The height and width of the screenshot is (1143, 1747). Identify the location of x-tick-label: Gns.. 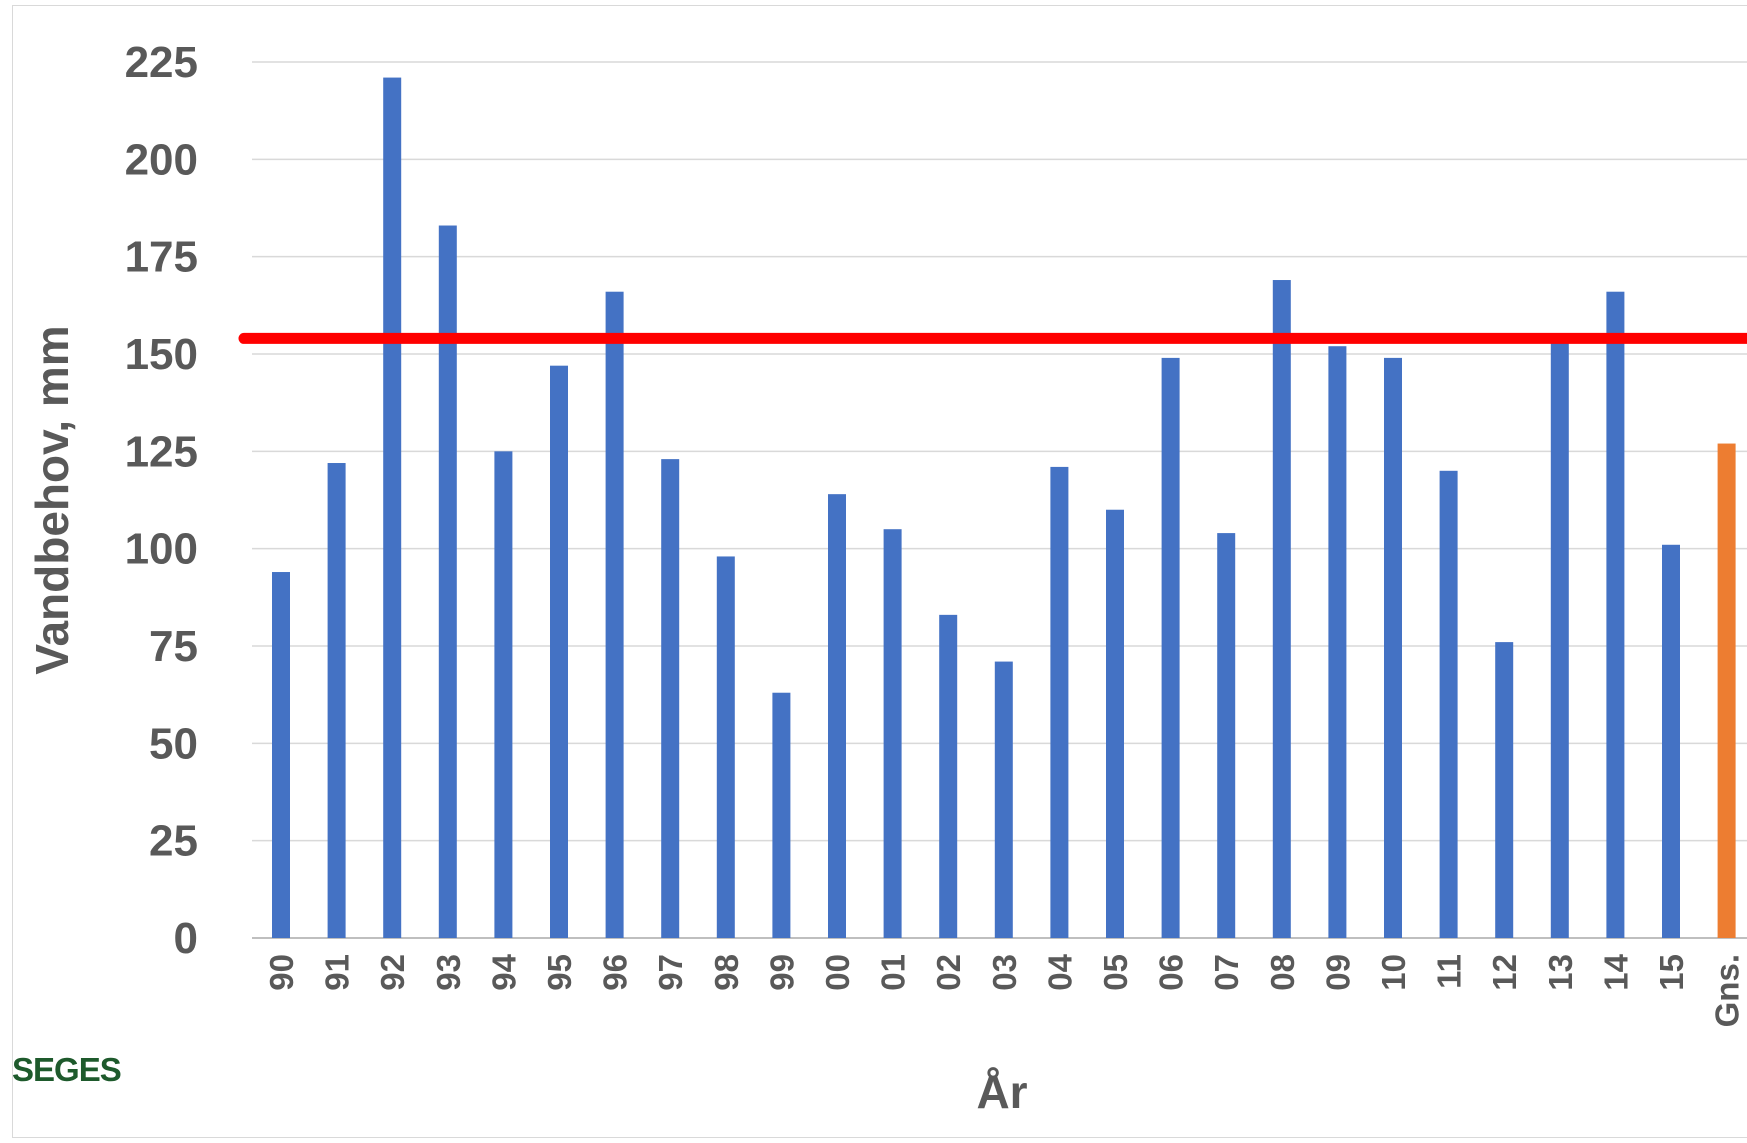
(1727, 990).